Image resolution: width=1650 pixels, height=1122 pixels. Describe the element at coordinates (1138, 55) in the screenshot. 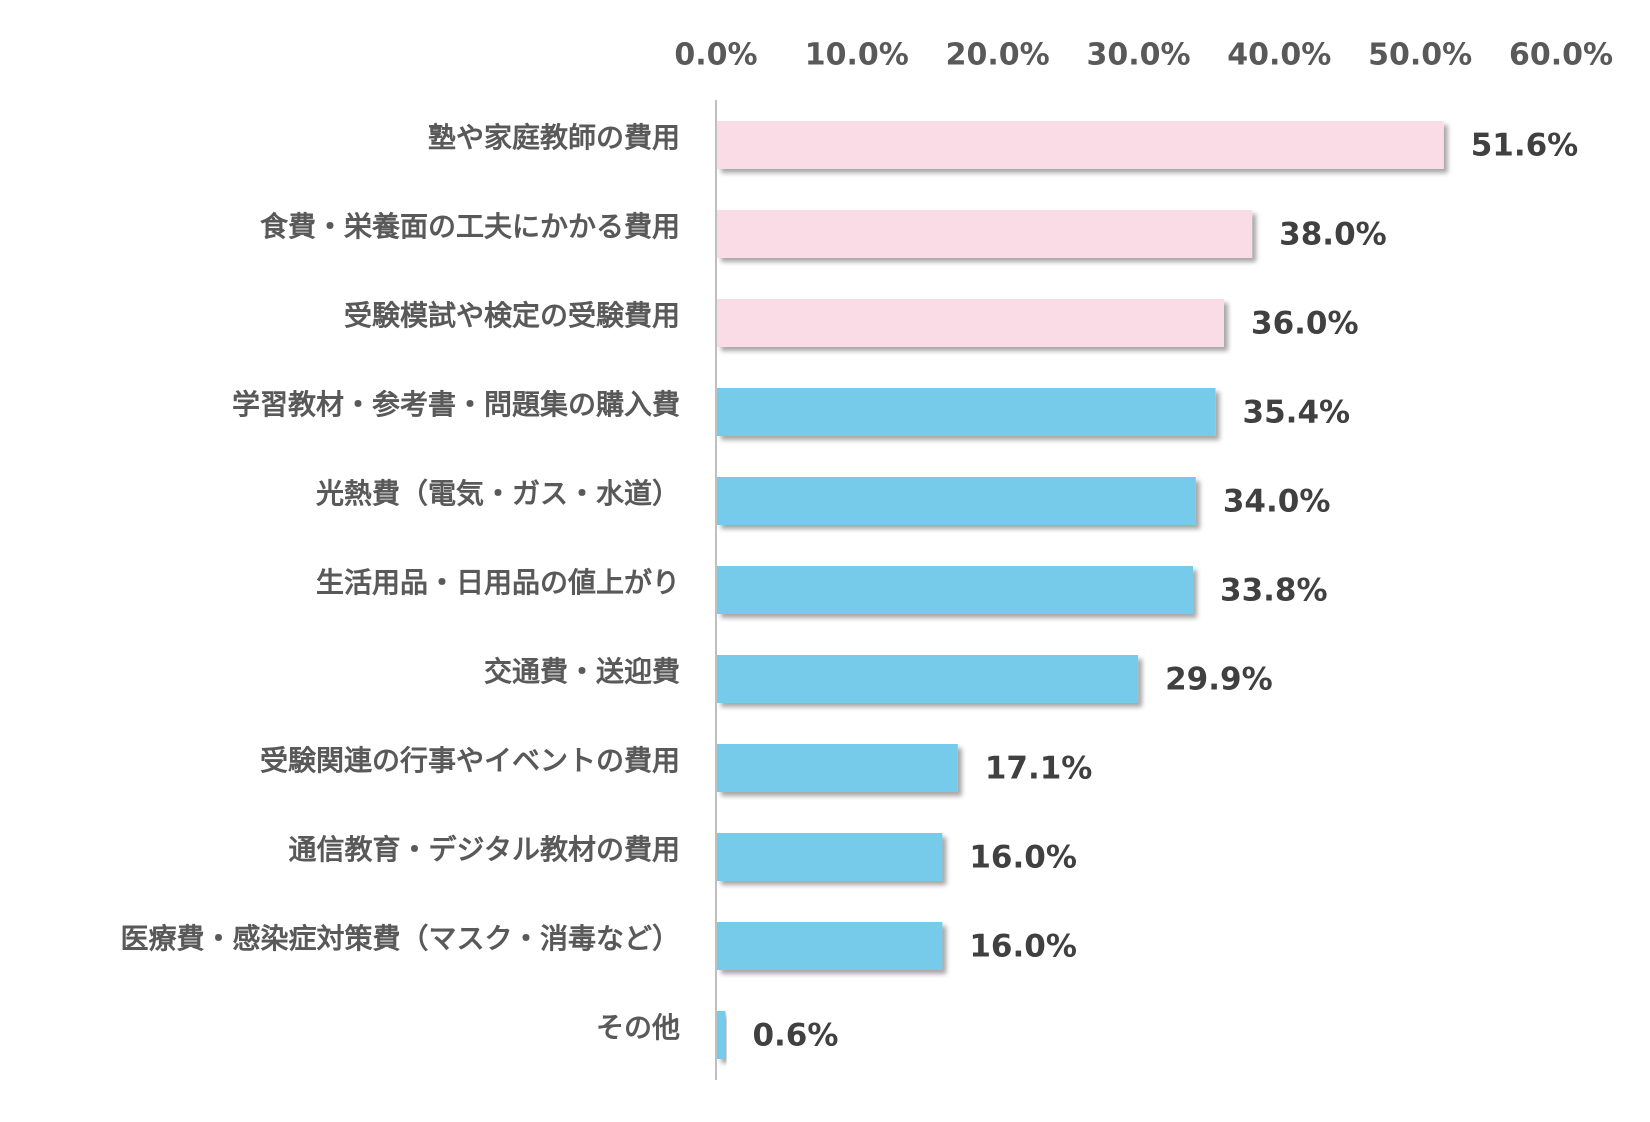

I see `x-tick-label: 30.0%` at that location.